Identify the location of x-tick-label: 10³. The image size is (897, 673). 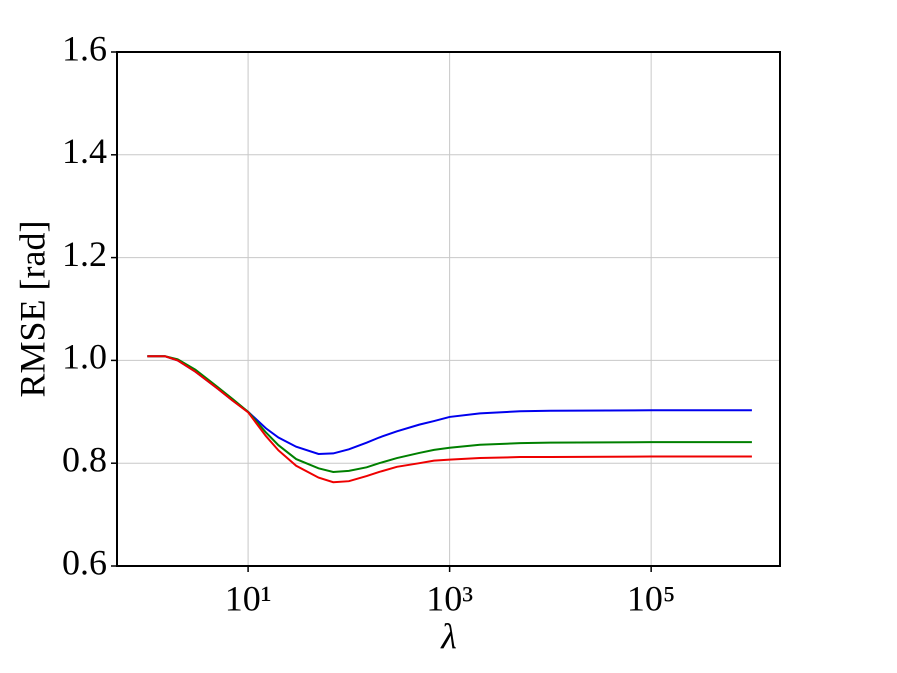
(449, 598).